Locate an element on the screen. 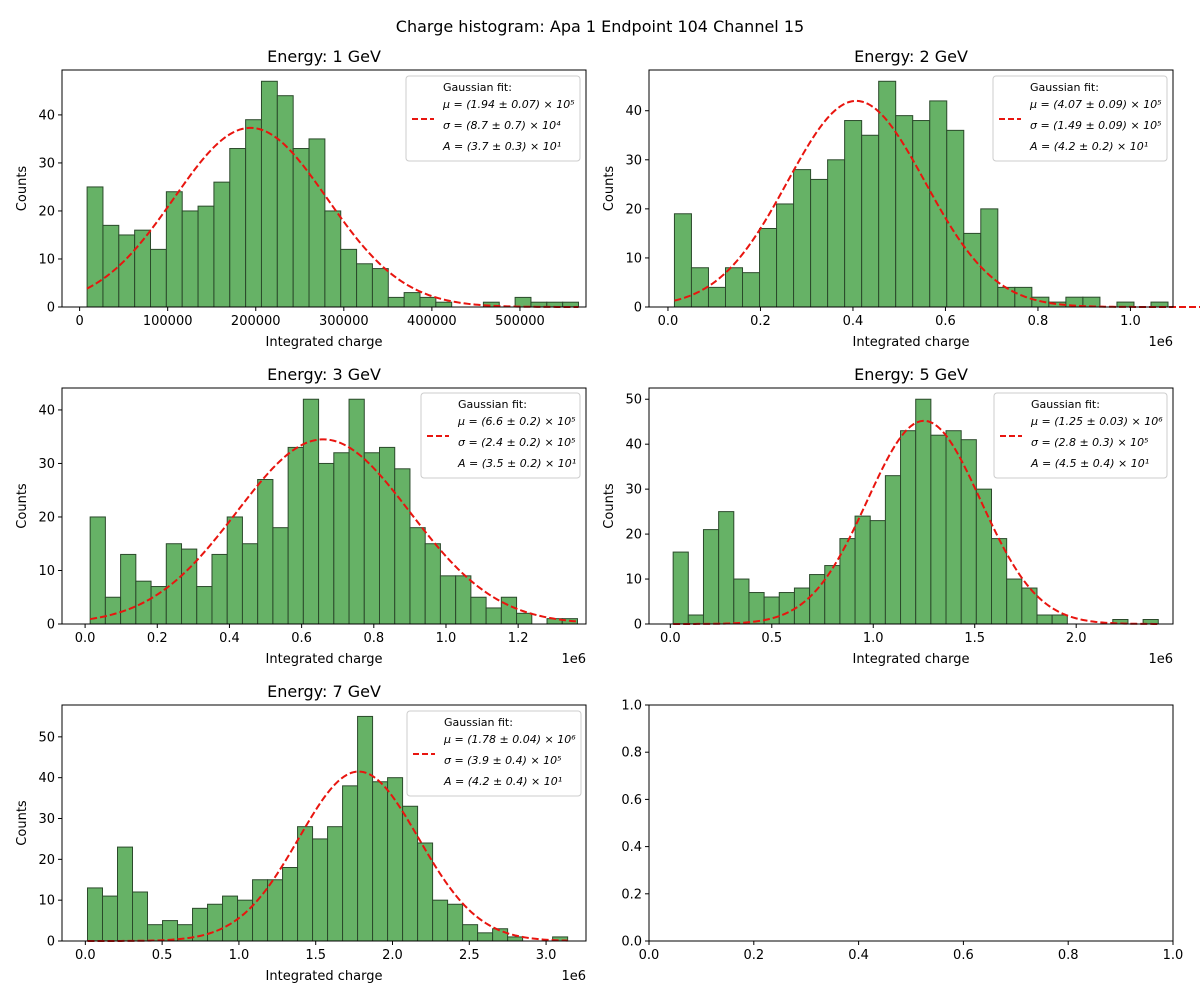 The width and height of the screenshot is (1200, 1000). legend-sigma: σ = (2.4 ± 0.2) × 10⁵ is located at coordinates (517, 442).